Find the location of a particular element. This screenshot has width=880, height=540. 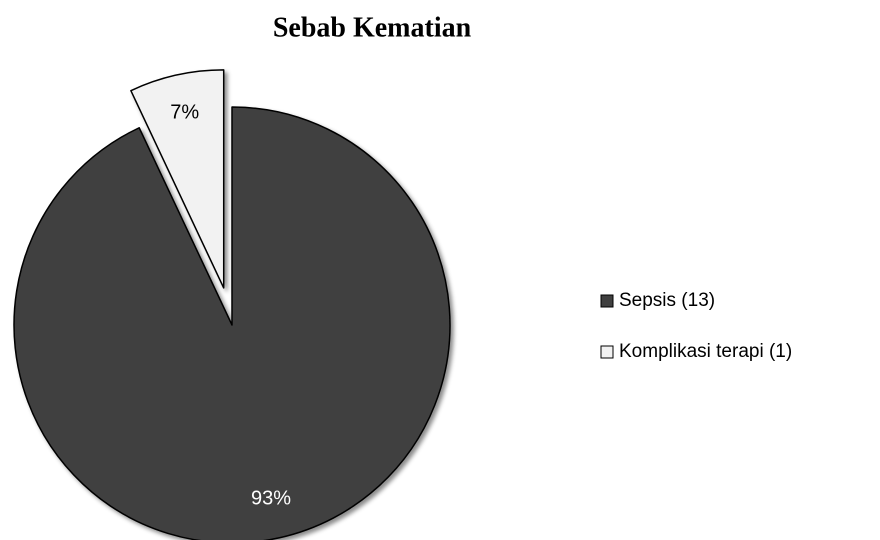

legend: Sepsis (13) Komplikasi terapi (1) is located at coordinates (696, 326).